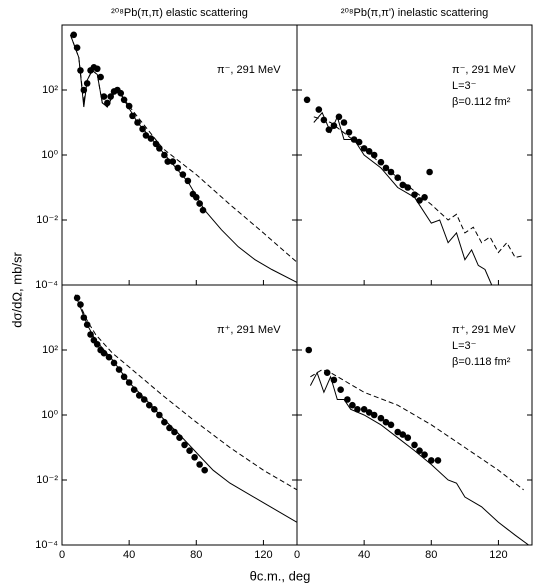  What do you see at coordinates (179, 13) in the screenshot?
I see `panel-title: ²⁰⁸Pb(π,π) elastic scattering` at bounding box center [179, 13].